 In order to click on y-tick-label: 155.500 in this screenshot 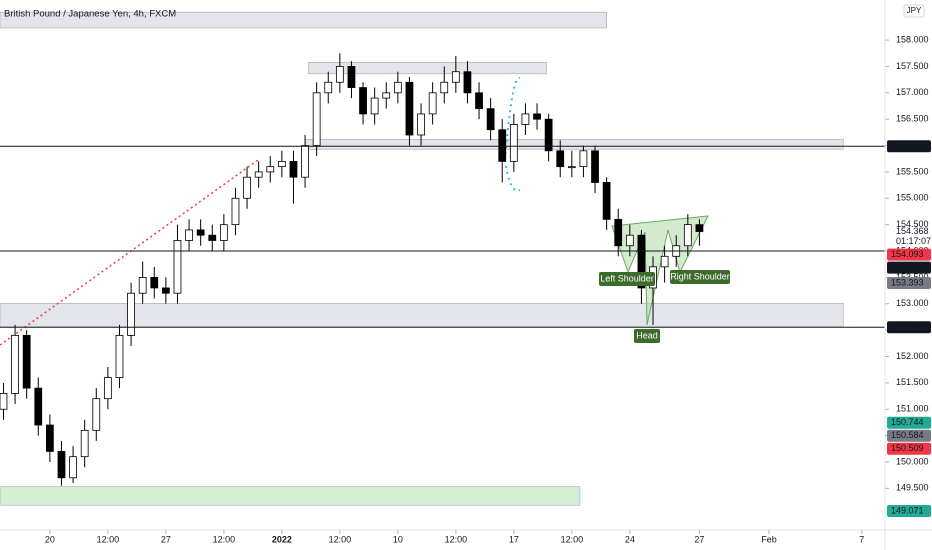, I will do `click(912, 171)`.